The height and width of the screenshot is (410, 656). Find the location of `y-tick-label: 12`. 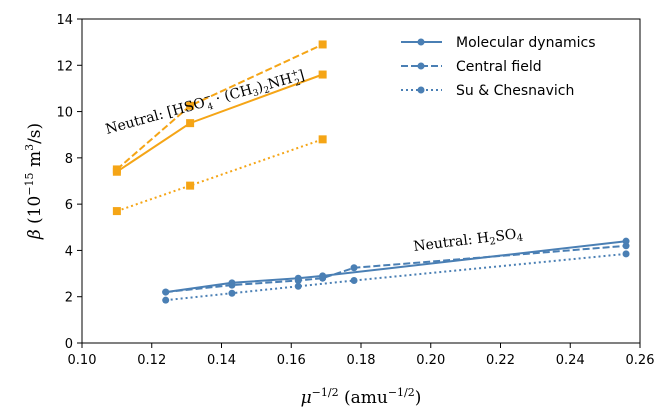

y-tick-label: 12 is located at coordinates (64, 66).